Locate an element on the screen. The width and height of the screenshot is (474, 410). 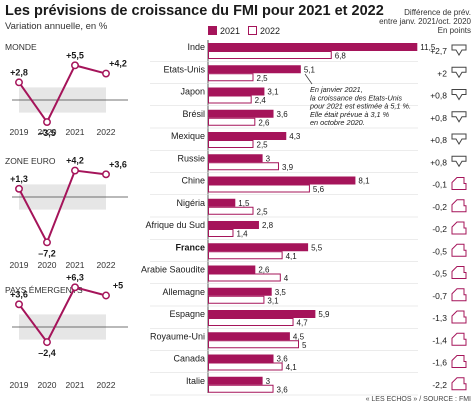
chart-subtitle: Variation annuelle, en % is located at coordinates (56, 26).